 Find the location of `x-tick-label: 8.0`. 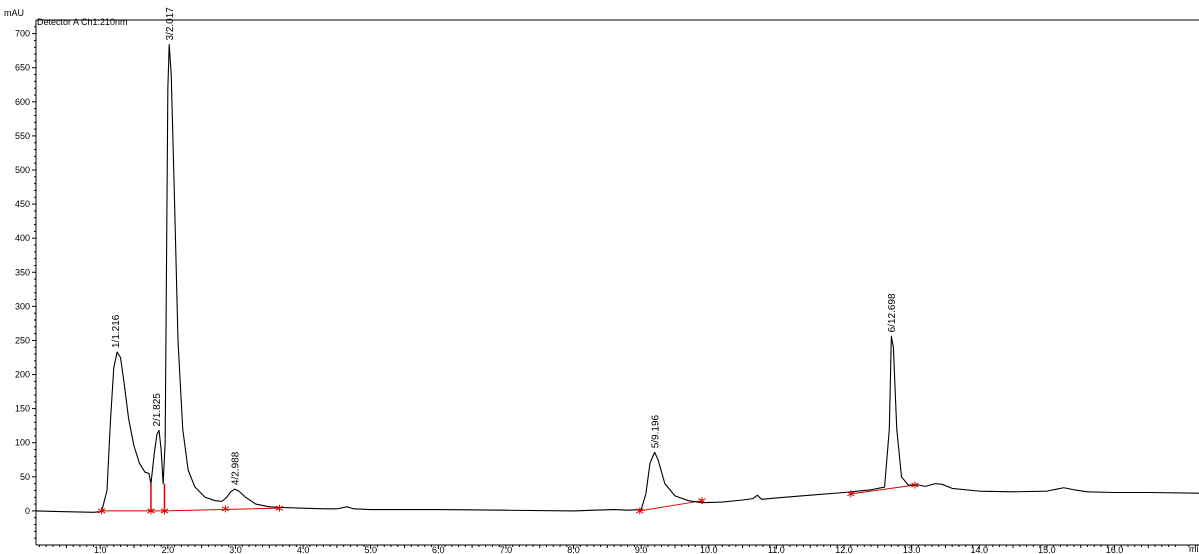

x-tick-label: 8.0 is located at coordinates (573, 549).